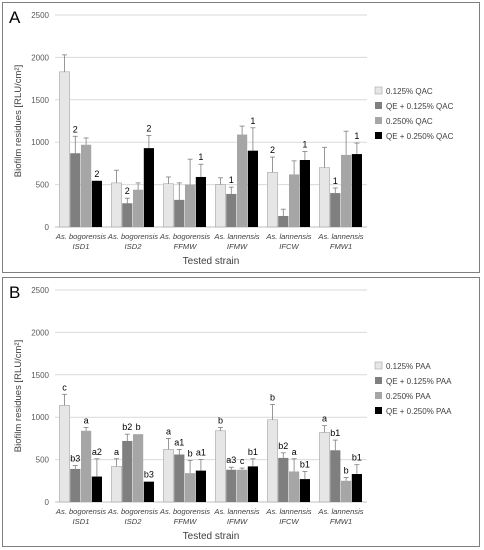 The width and height of the screenshot is (484, 550). Describe the element at coordinates (40, 57) in the screenshot. I see `y-tick-label: 2000` at that location.